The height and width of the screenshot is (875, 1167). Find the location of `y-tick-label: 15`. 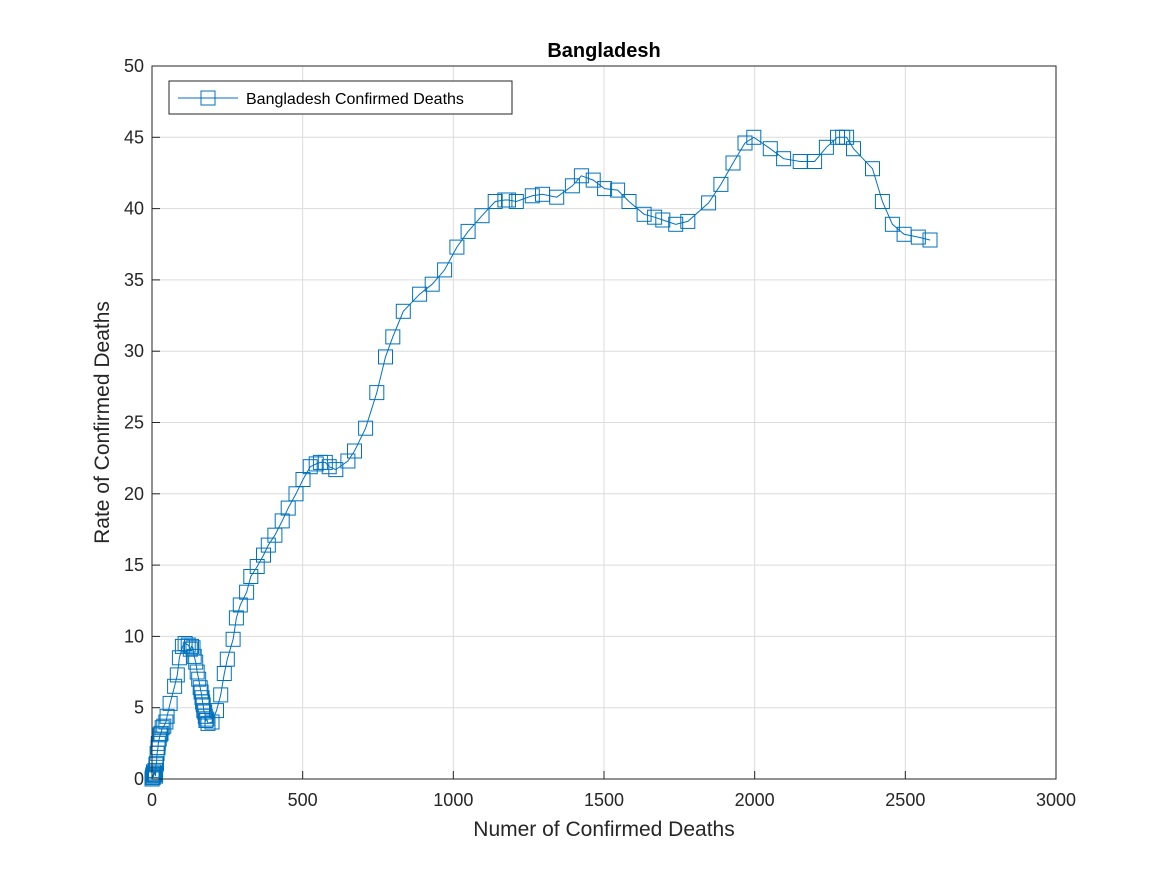

y-tick-label: 15 is located at coordinates (134, 565).